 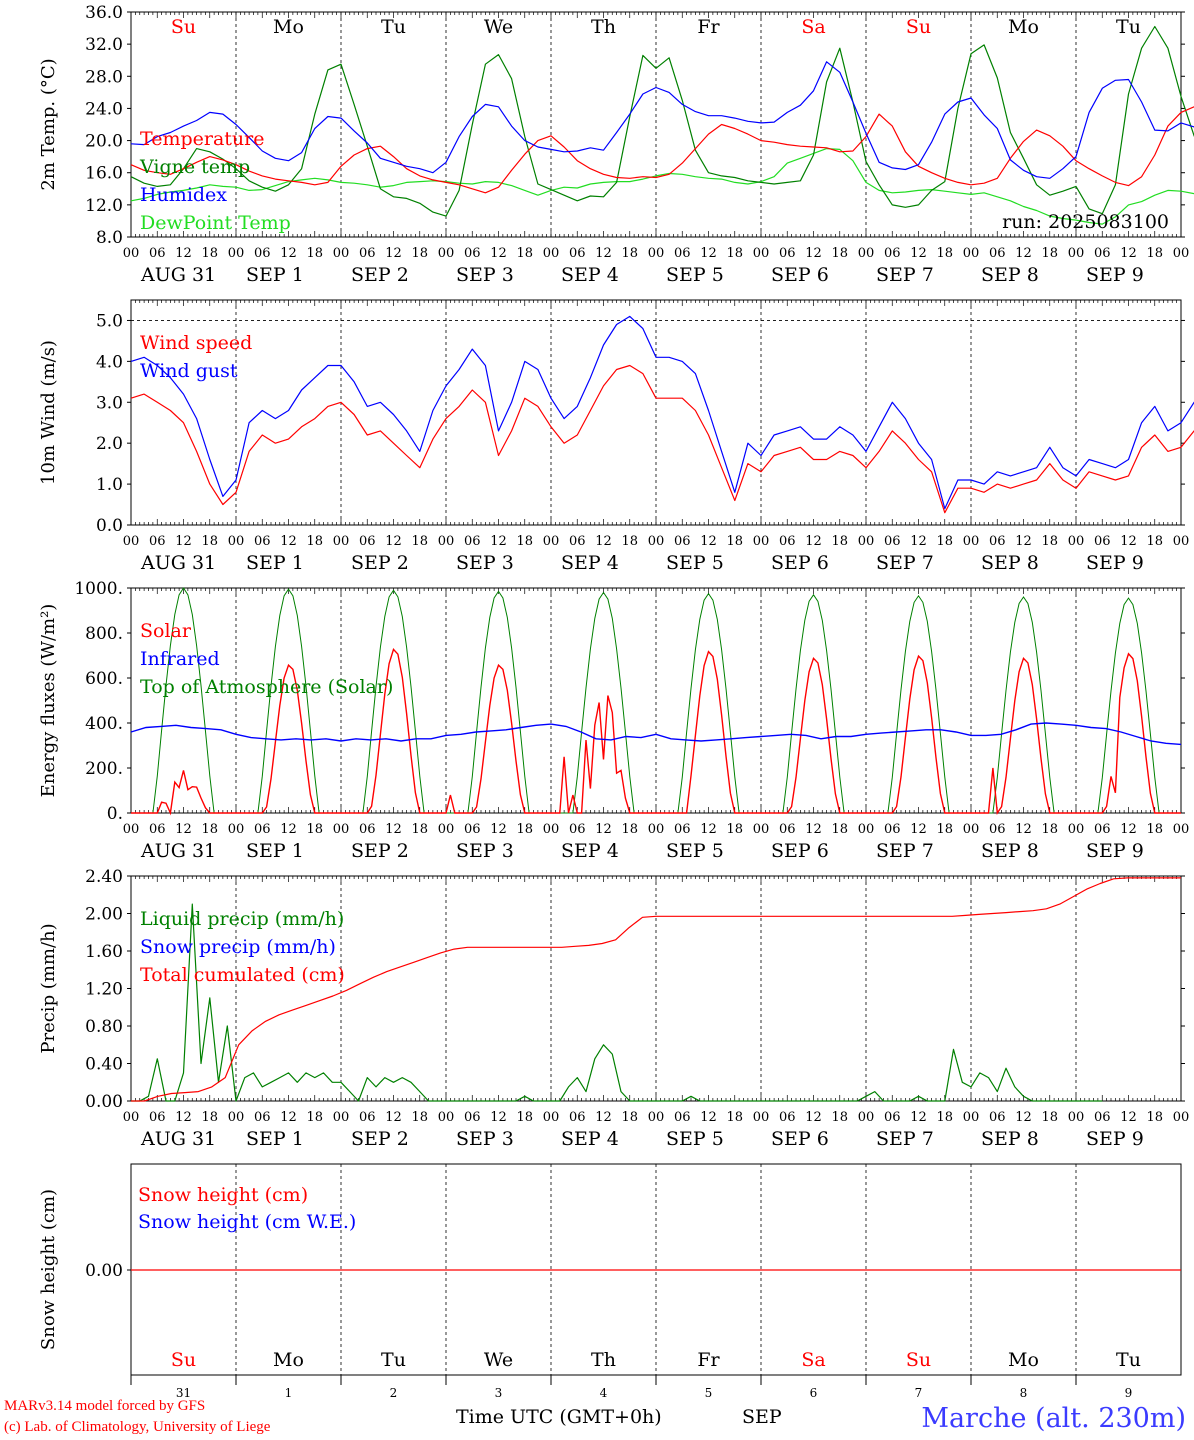 I want to click on legend-snow-precip-mm-h-: Snow precip (mm/h), so click(x=238, y=947).